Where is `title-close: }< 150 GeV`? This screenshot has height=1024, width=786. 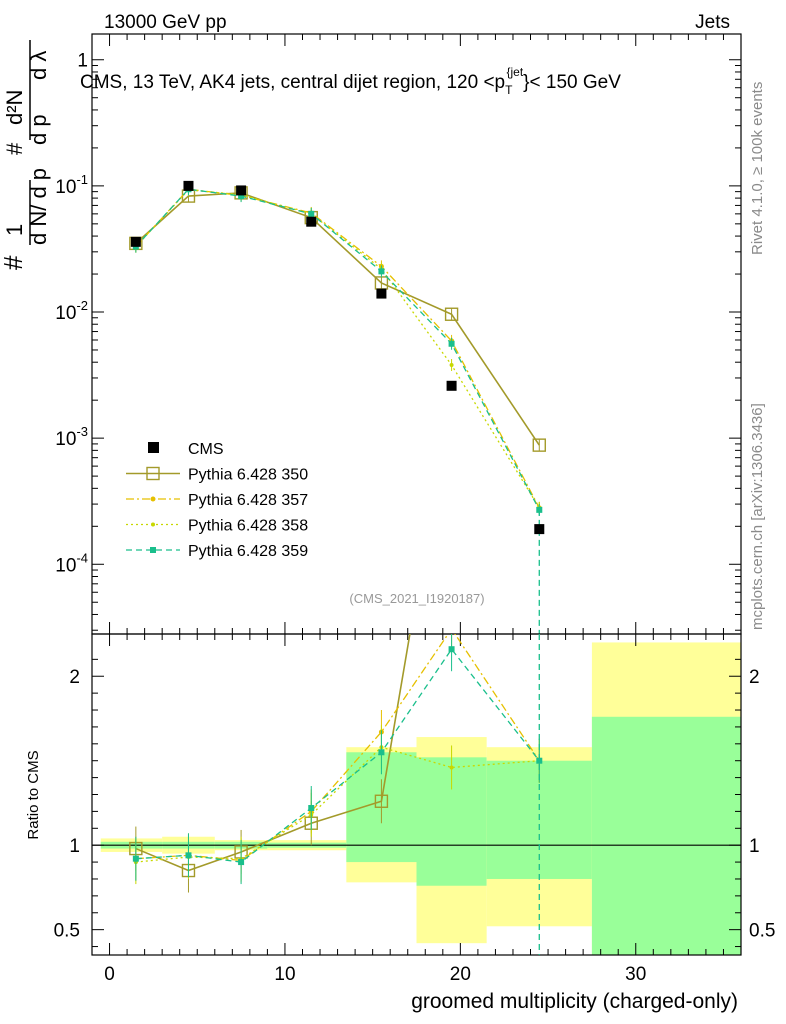
title-close: }< 150 GeV is located at coordinates (572, 82).